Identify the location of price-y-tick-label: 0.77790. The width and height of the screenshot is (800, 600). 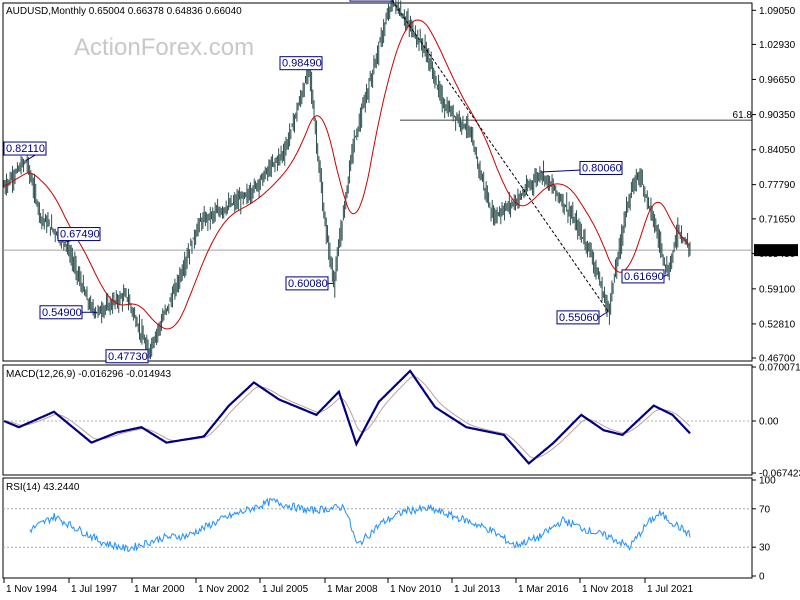
(777, 185).